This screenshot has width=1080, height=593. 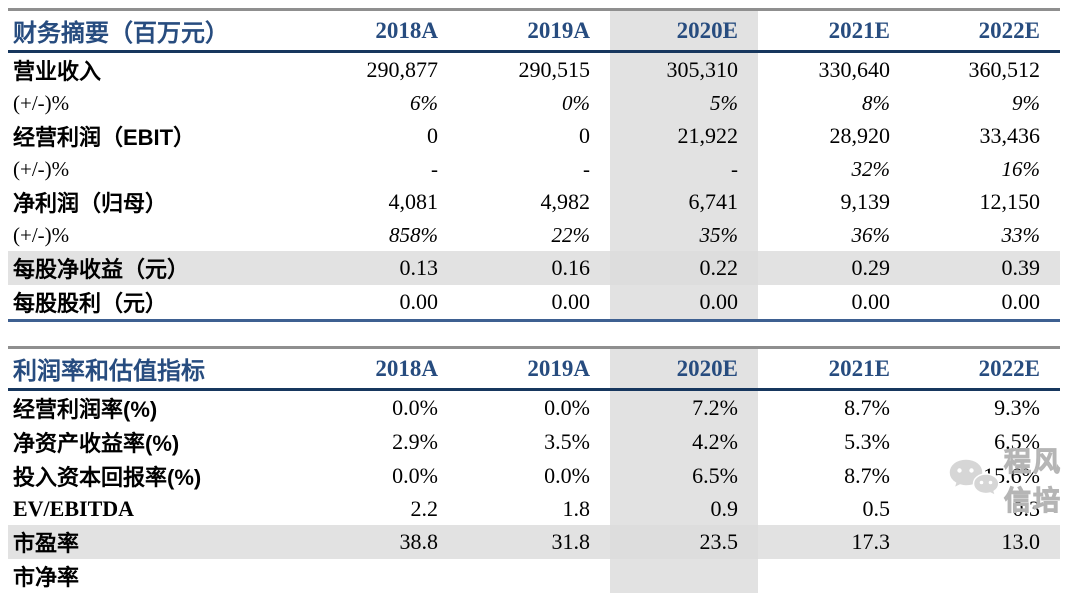 What do you see at coordinates (534, 509) in the screenshot?
I see `table-row-ev-ebitda: EV/EBITDA 2.2 1.8 0.9 0.5 0.3` at bounding box center [534, 509].